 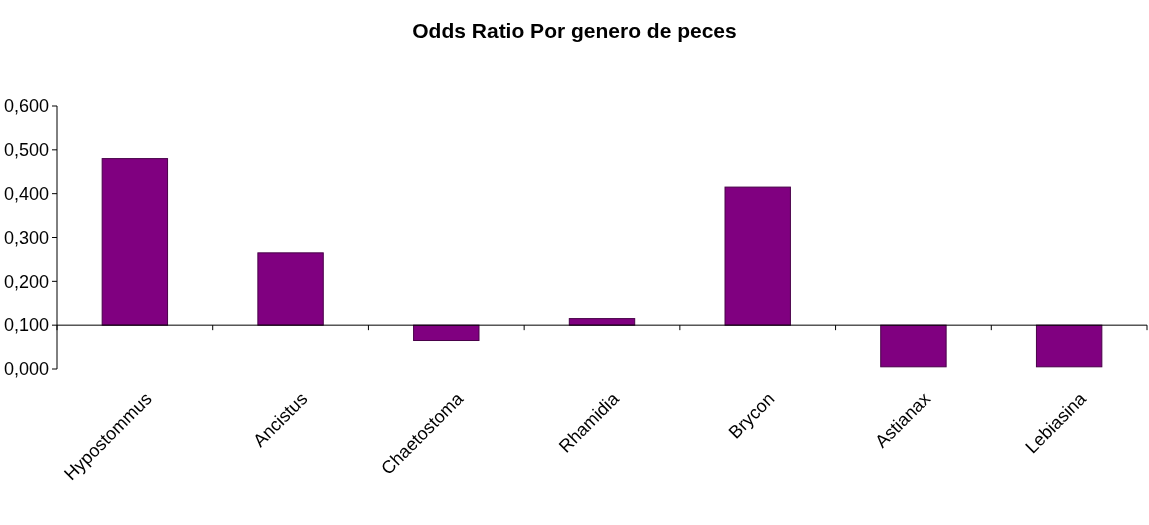 I want to click on y-tick-label: 0,200, so click(x=26, y=281).